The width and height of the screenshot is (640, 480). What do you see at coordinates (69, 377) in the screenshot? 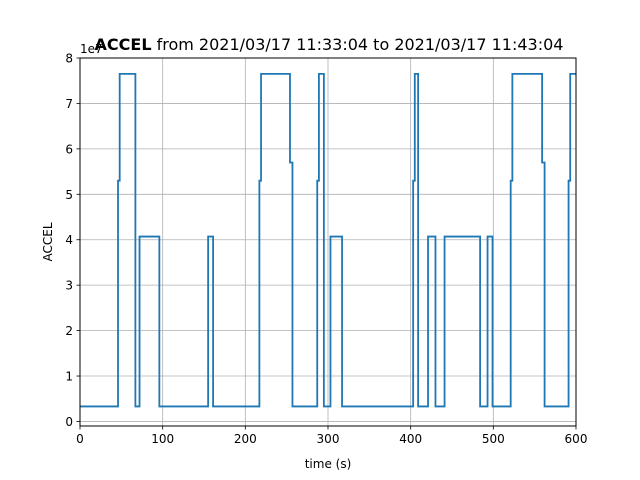
I see `y-tick-label: 1` at bounding box center [69, 377].